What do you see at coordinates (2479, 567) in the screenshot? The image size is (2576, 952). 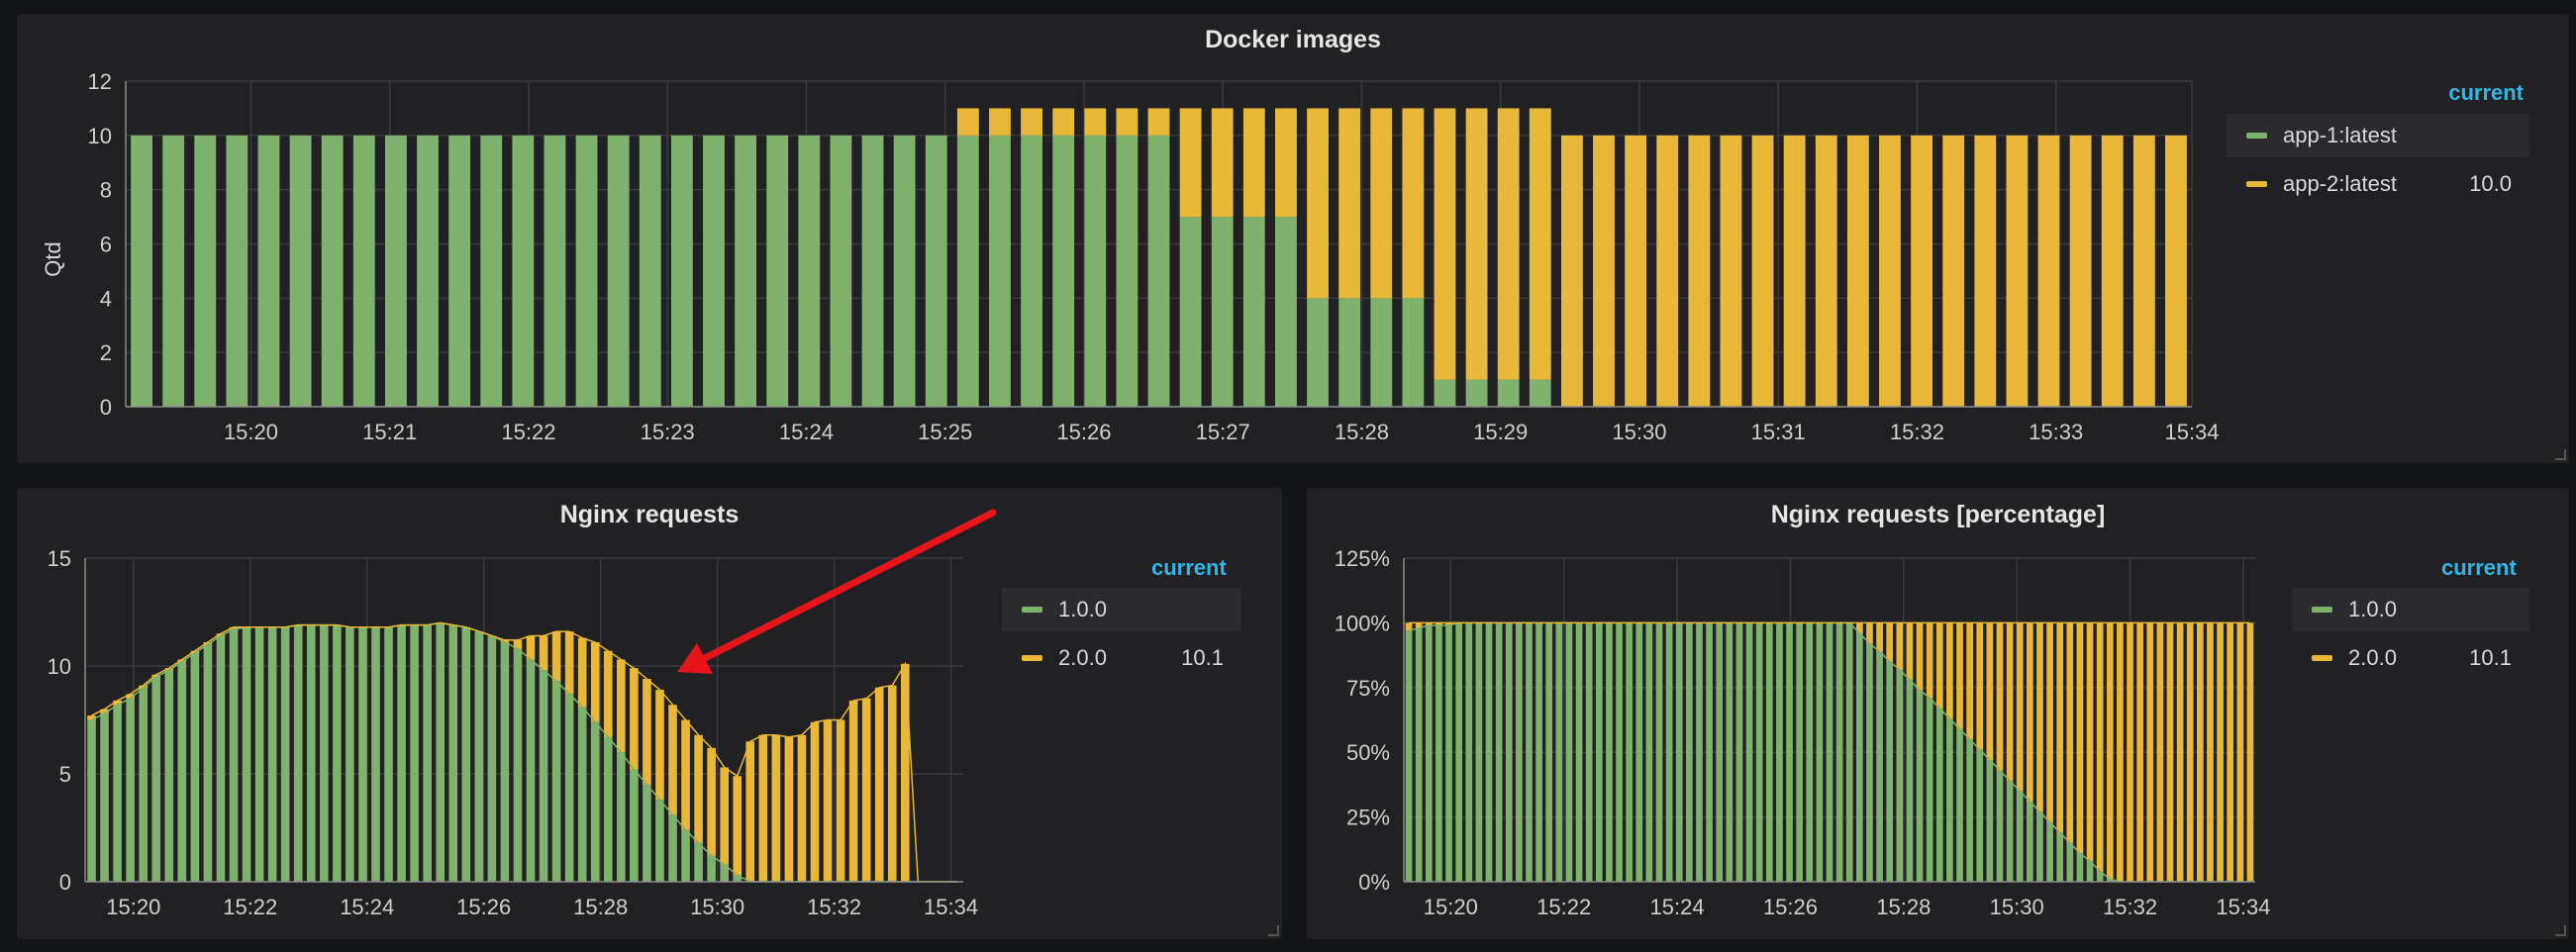 I see `legend-header: current` at bounding box center [2479, 567].